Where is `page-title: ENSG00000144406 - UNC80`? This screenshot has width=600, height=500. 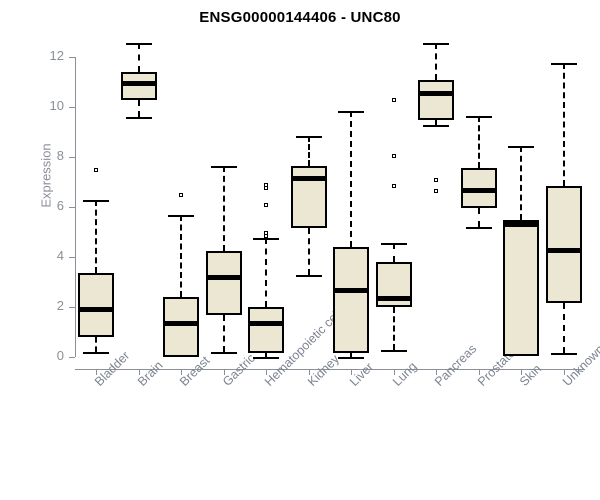
page-title: ENSG00000144406 - UNC80 is located at coordinates (300, 17).